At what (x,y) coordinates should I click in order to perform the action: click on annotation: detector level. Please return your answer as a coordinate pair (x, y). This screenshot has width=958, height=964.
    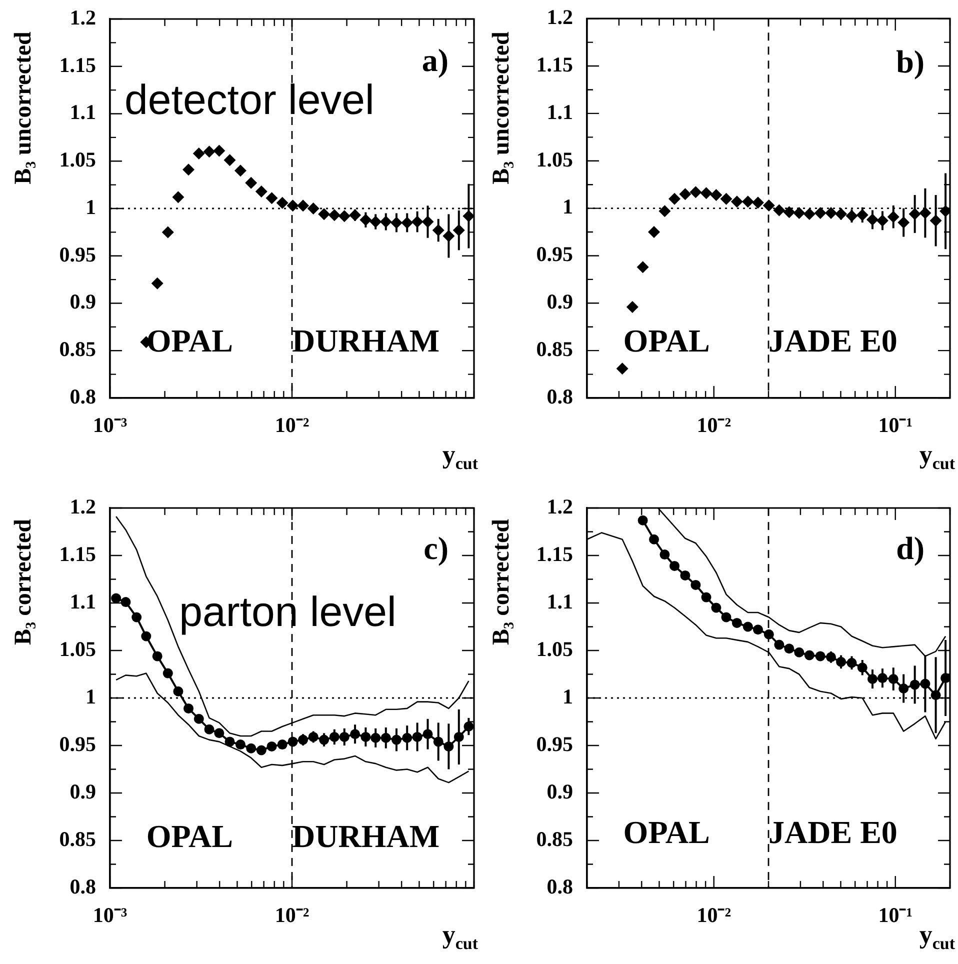
    Looking at the image, I should click on (249, 99).